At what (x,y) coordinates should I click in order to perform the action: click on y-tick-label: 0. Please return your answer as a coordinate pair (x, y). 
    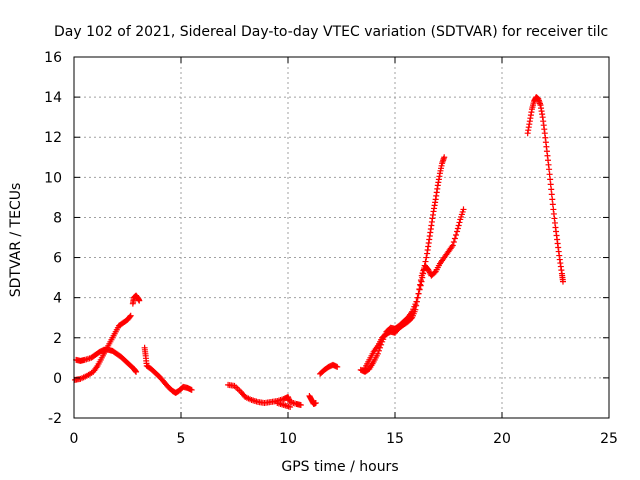
    Looking at the image, I should click on (57, 379).